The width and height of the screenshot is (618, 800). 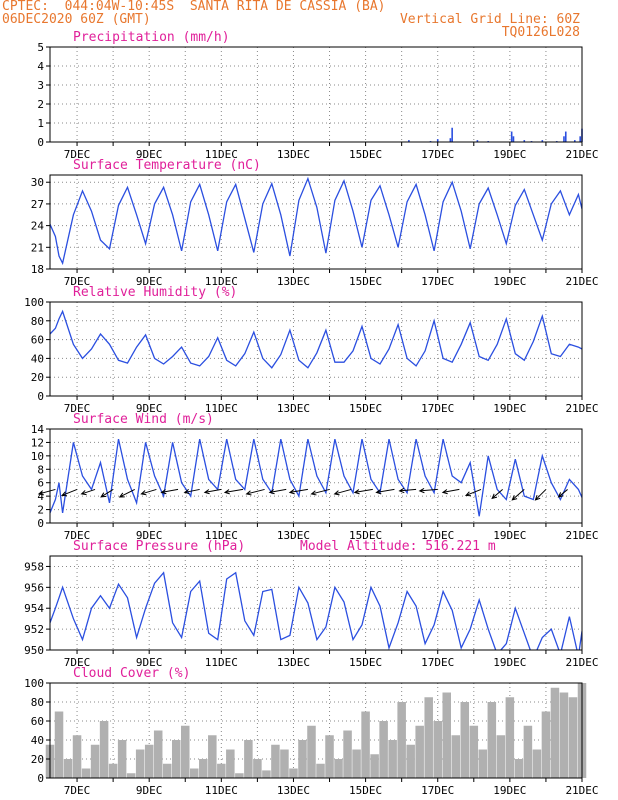 What do you see at coordinates (151, 37) in the screenshot?
I see `precipitation-mm-h-title: Precipitation (mm/h)` at bounding box center [151, 37].